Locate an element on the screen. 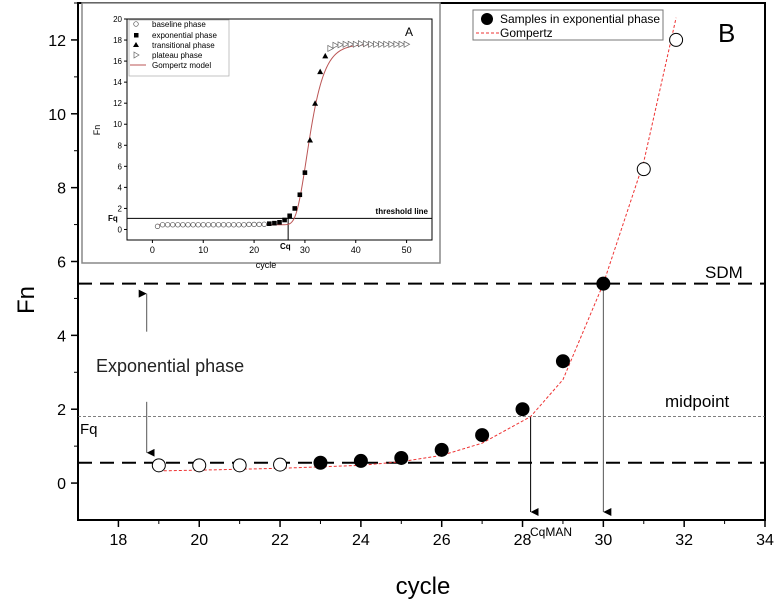 The image size is (778, 604). y-tick-label: 10 is located at coordinates (57, 115).